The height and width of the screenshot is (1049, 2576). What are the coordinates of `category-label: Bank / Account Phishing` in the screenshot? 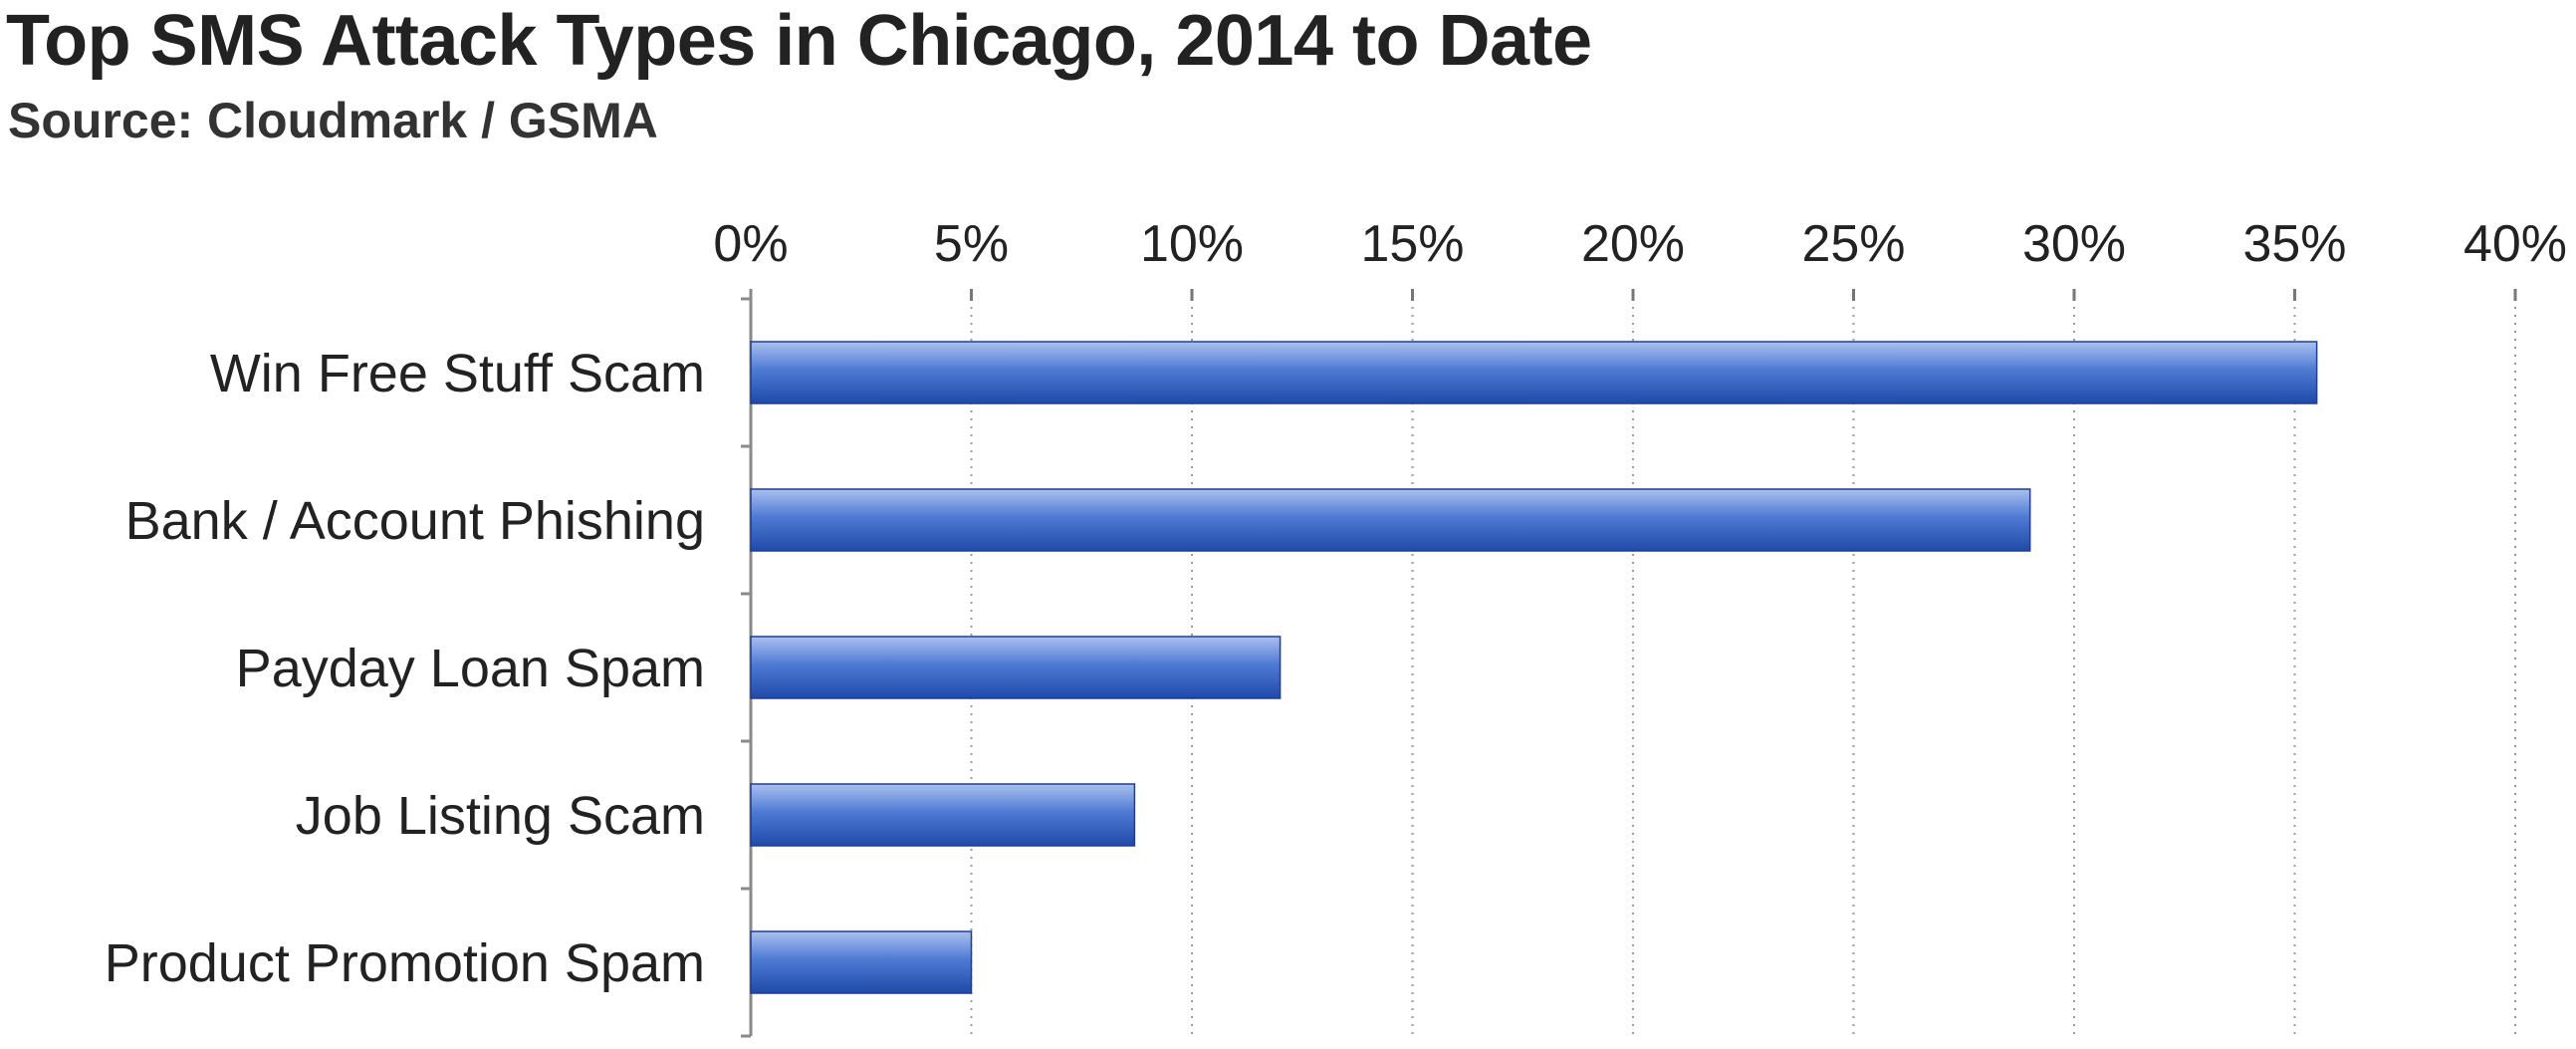 It's located at (415, 521).